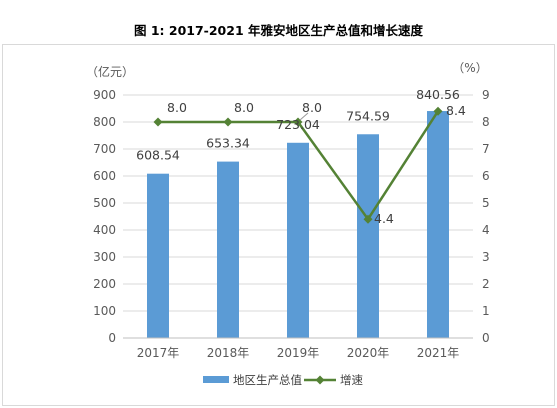 The image size is (557, 408). What do you see at coordinates (104, 230) in the screenshot?
I see `left-tick-label: 400` at bounding box center [104, 230].